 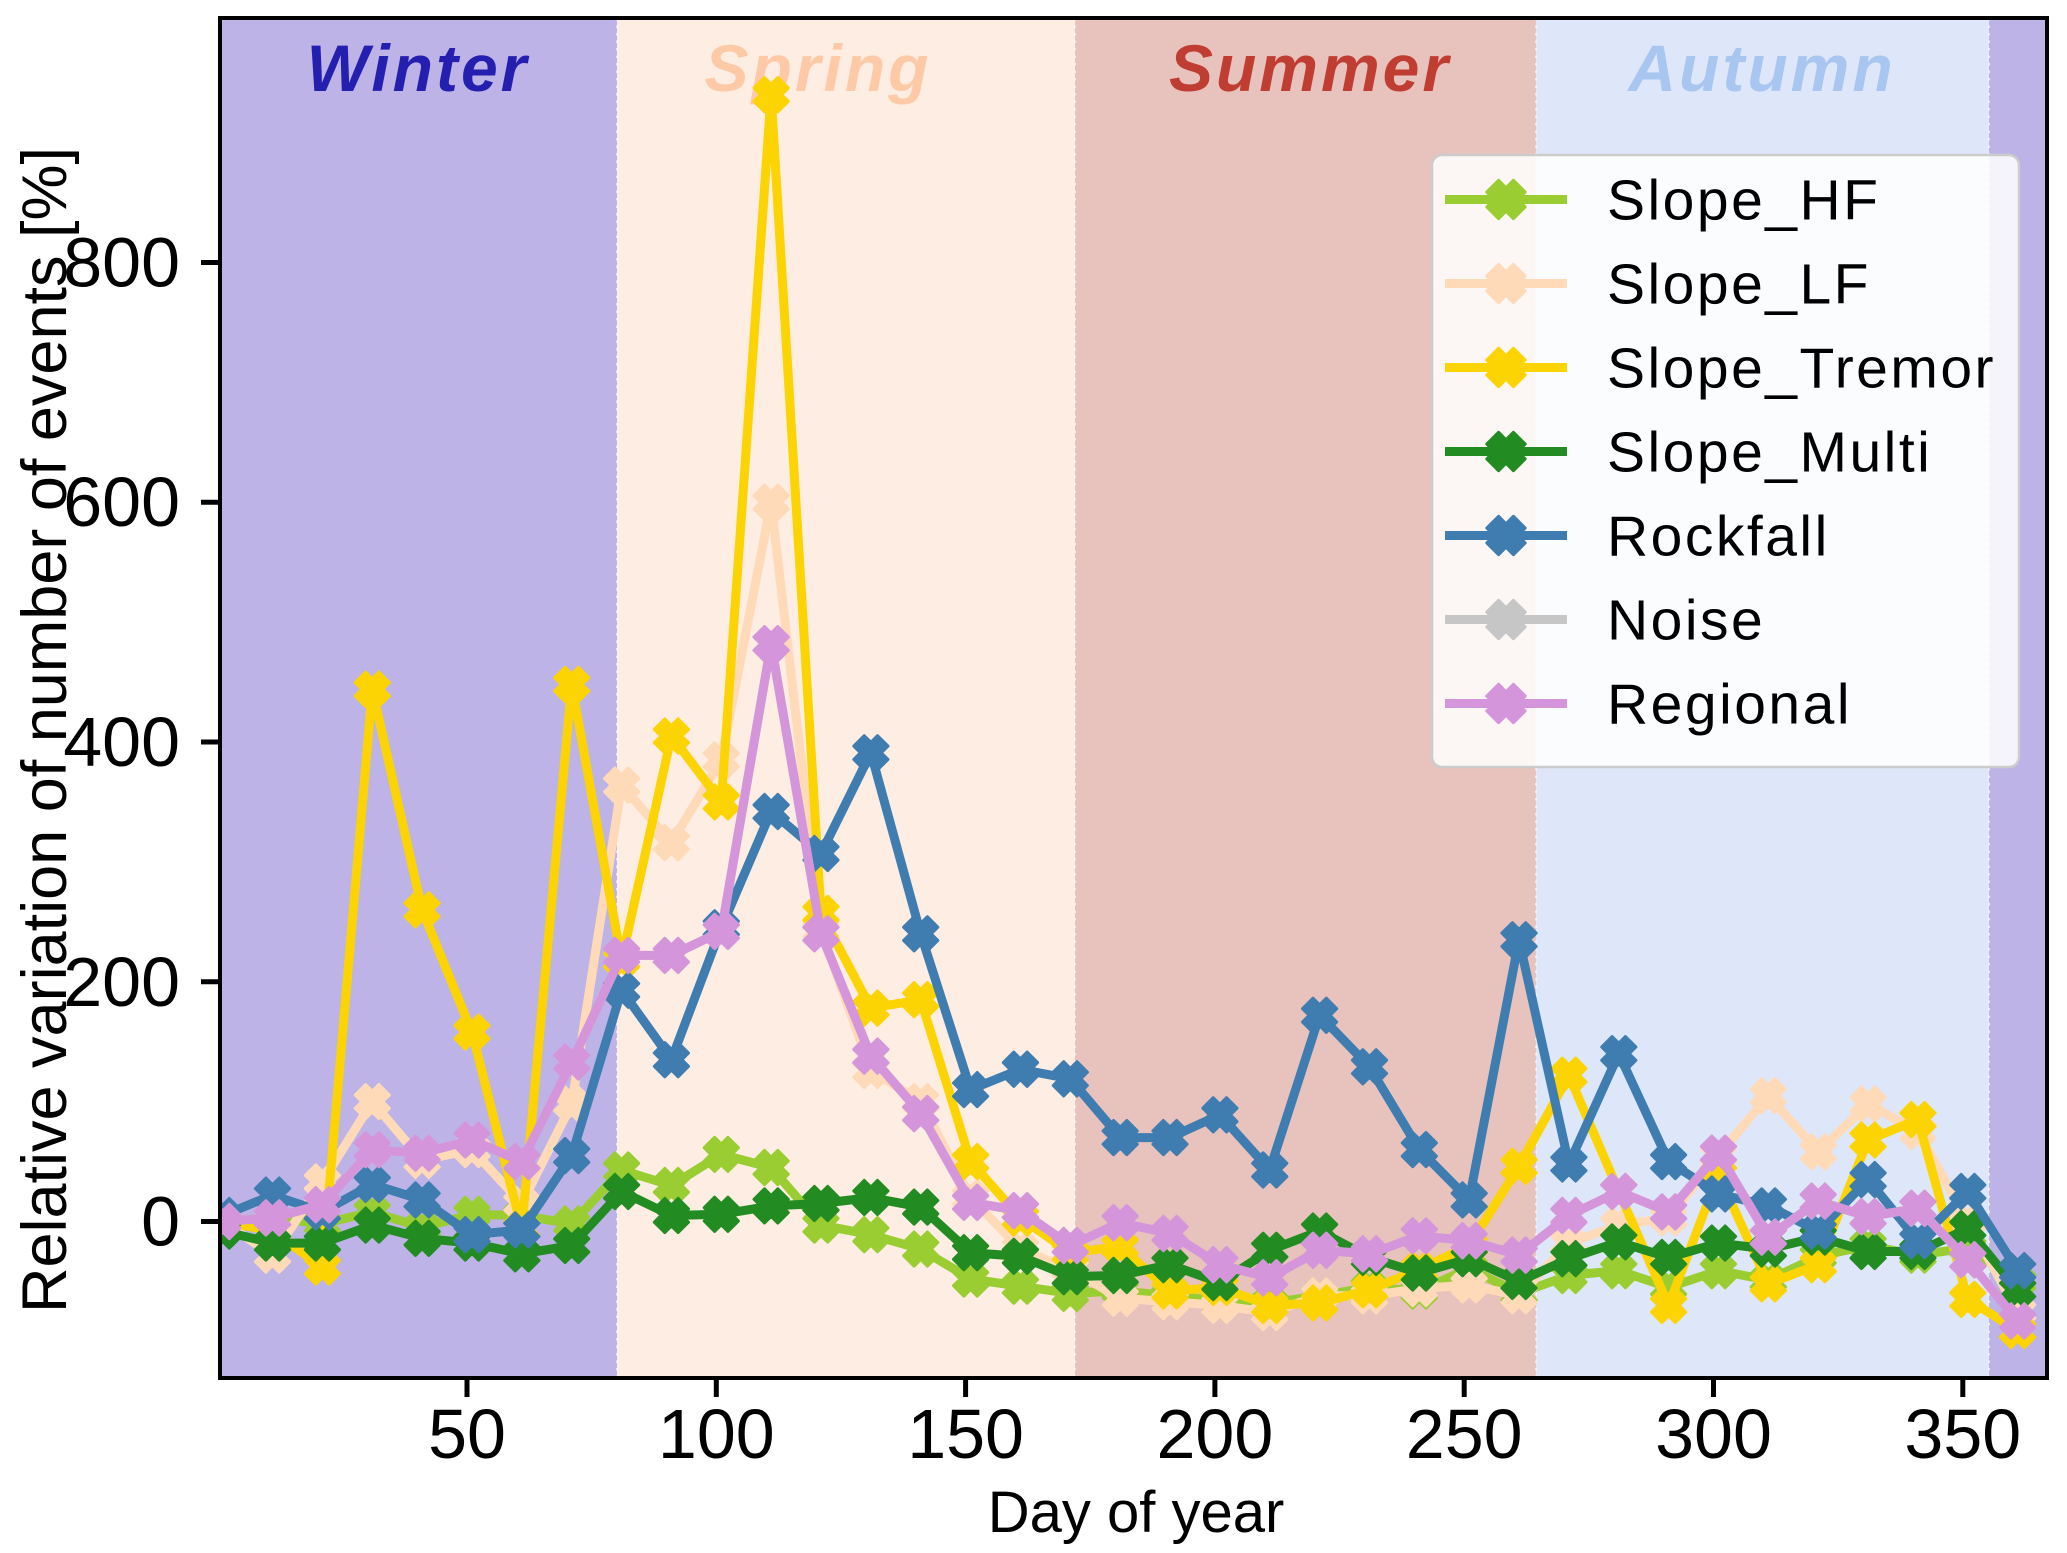 I want to click on svg-text: Noise, so click(x=1686, y=621).